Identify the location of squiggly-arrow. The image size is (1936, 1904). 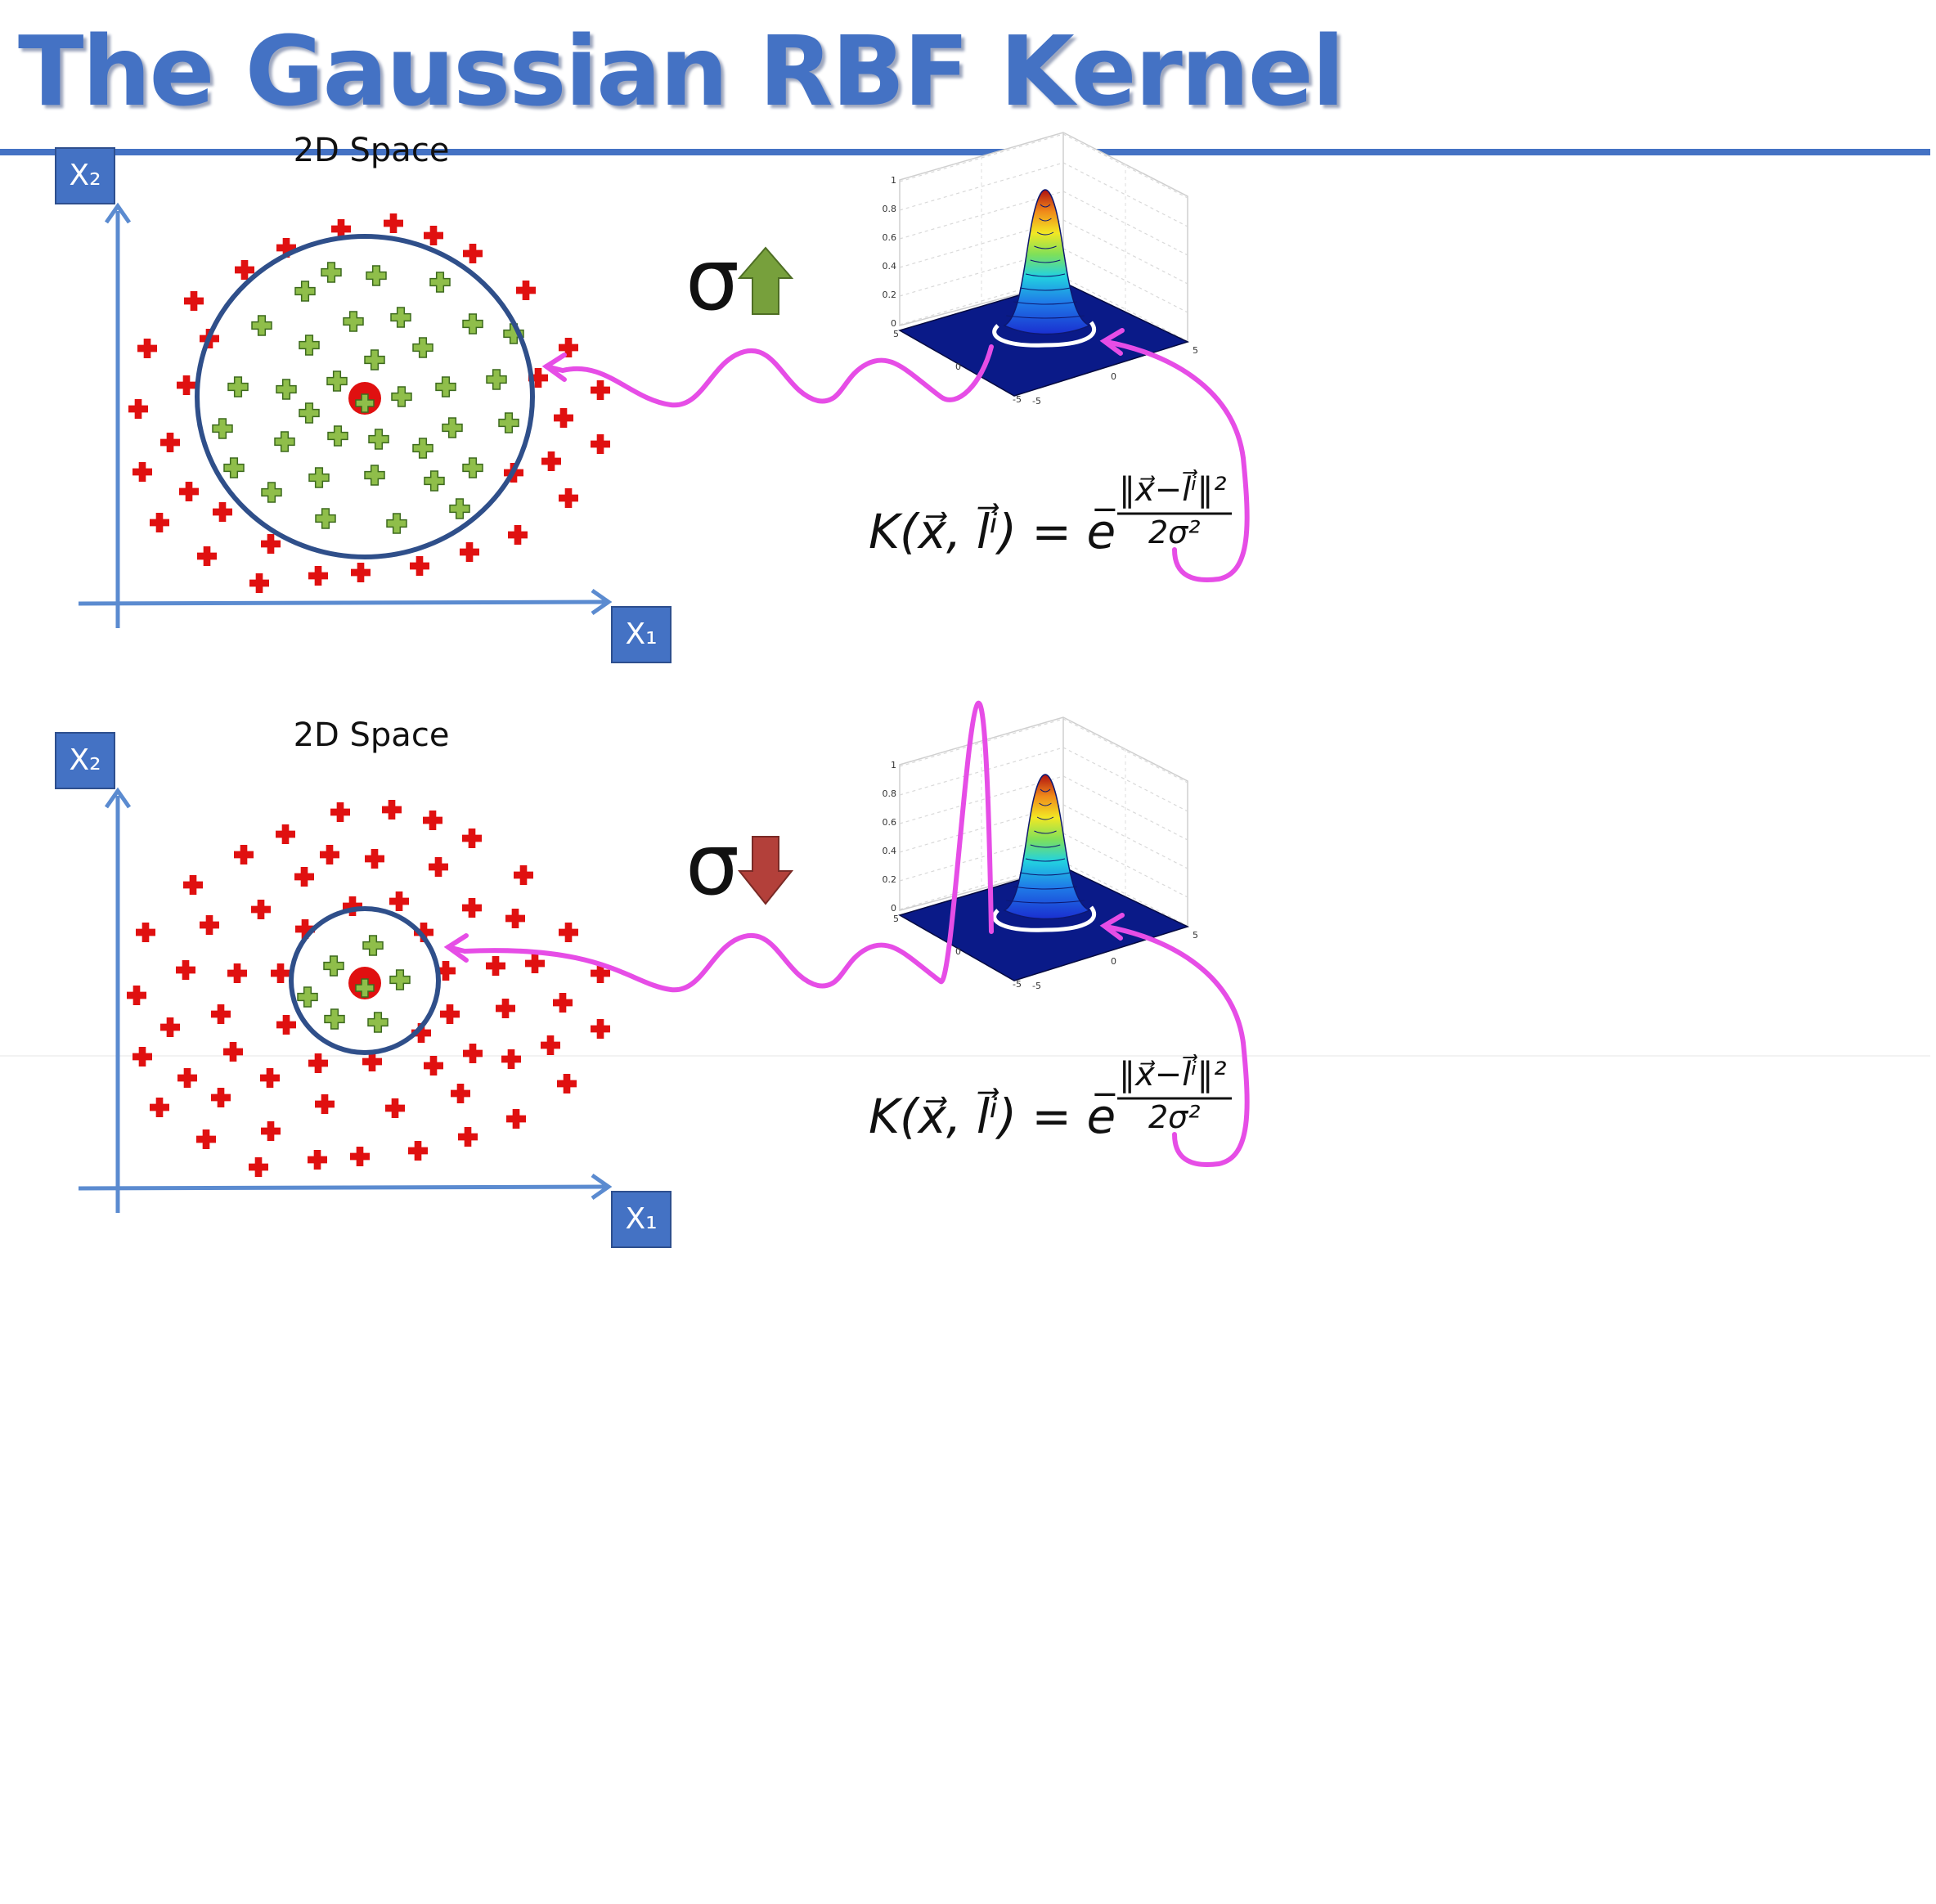
(769, 376).